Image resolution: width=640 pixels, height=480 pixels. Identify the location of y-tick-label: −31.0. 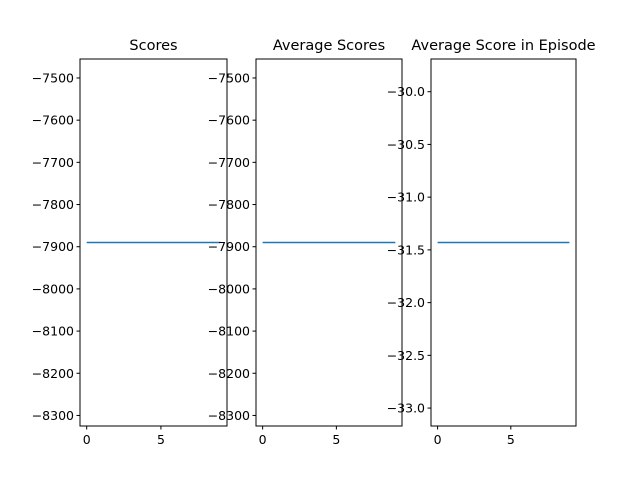
(406, 197).